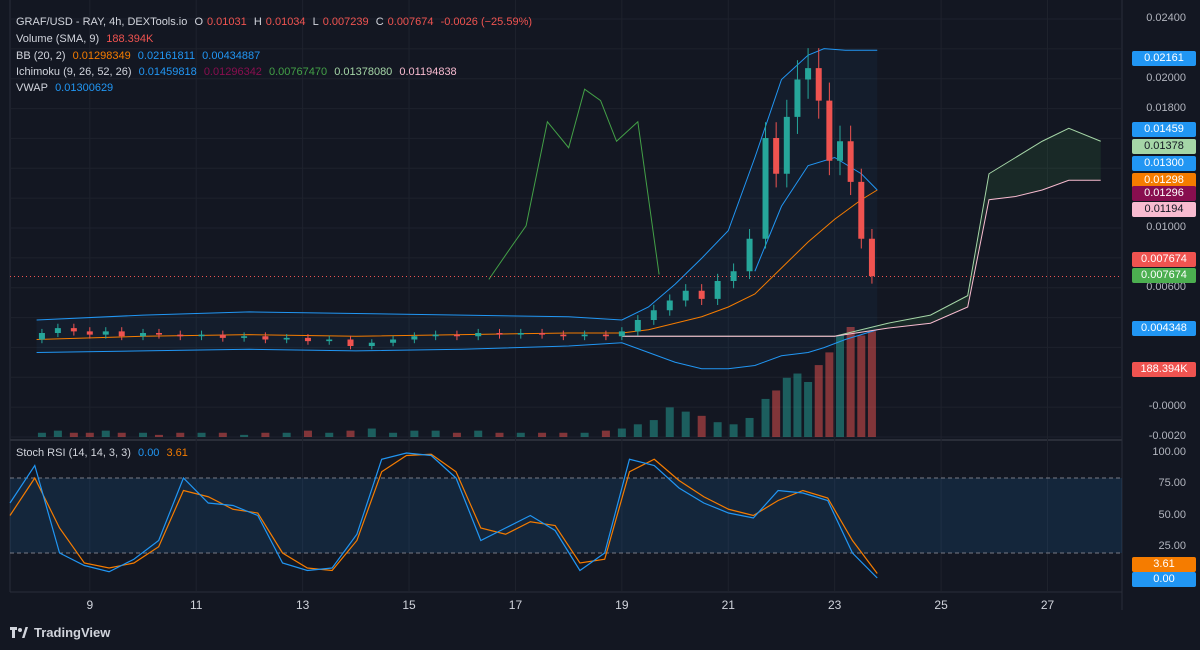 The width and height of the screenshot is (1200, 650). Describe the element at coordinates (315, 22) in the screenshot. I see `low-label: L` at that location.